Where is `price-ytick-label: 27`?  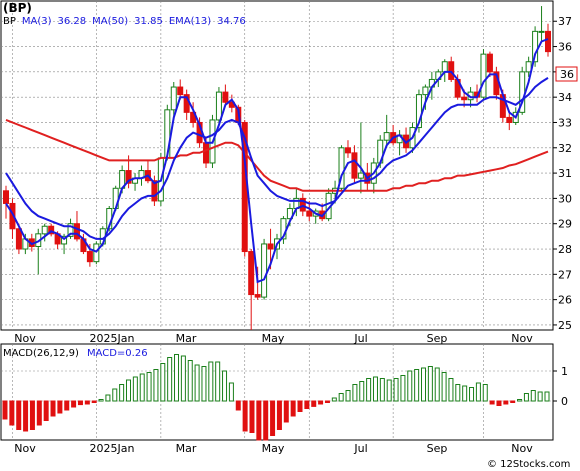
price-ytick-label: 27 is located at coordinates (565, 274).